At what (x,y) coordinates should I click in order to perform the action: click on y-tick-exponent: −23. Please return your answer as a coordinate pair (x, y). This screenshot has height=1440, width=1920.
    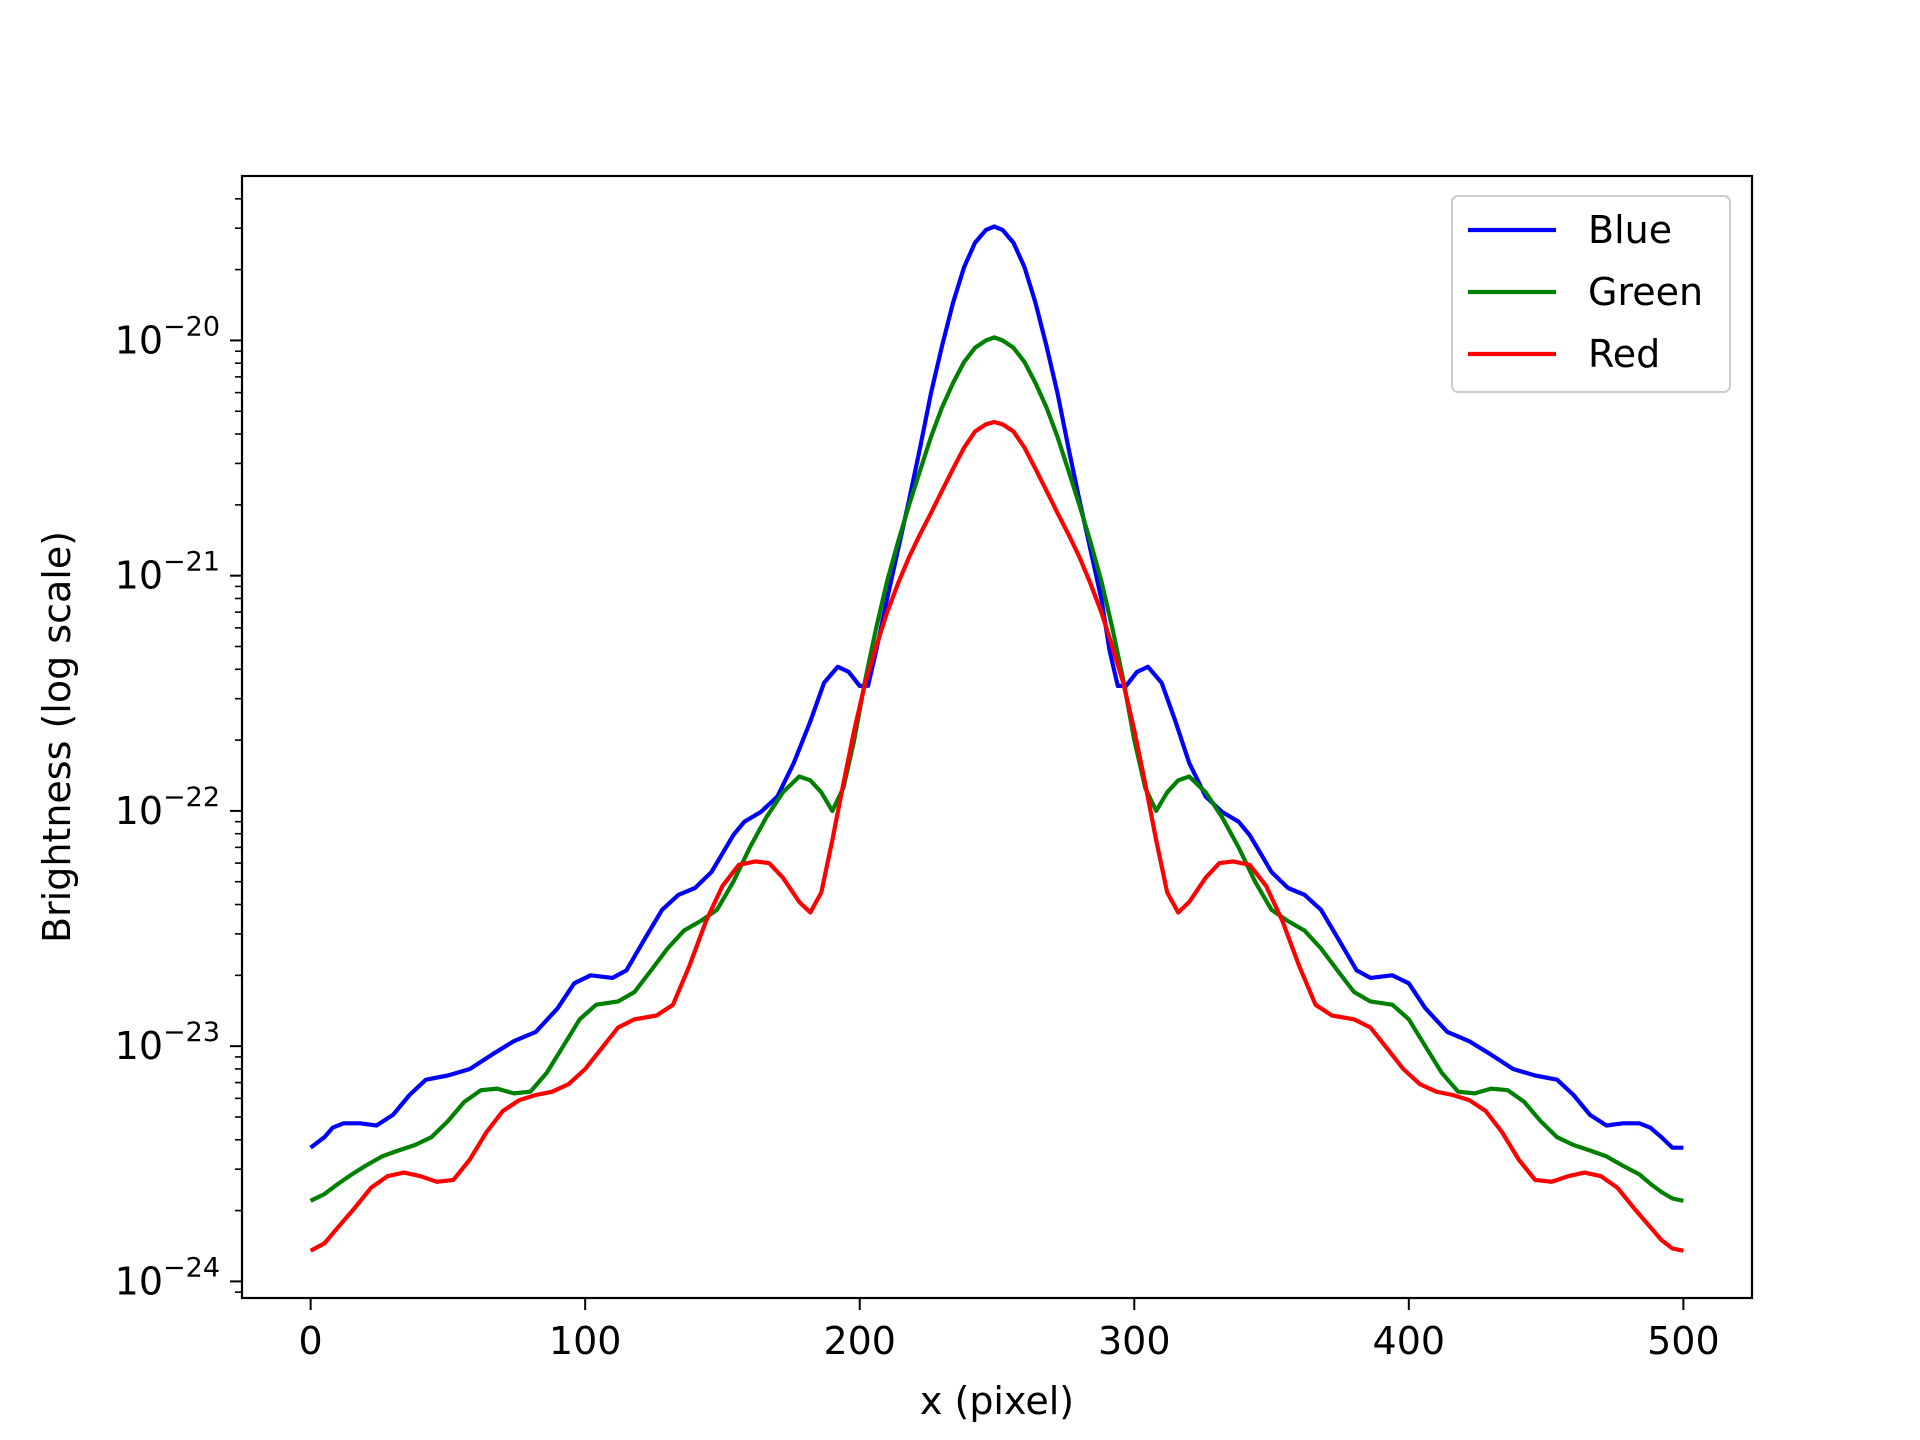
    Looking at the image, I should click on (191, 1032).